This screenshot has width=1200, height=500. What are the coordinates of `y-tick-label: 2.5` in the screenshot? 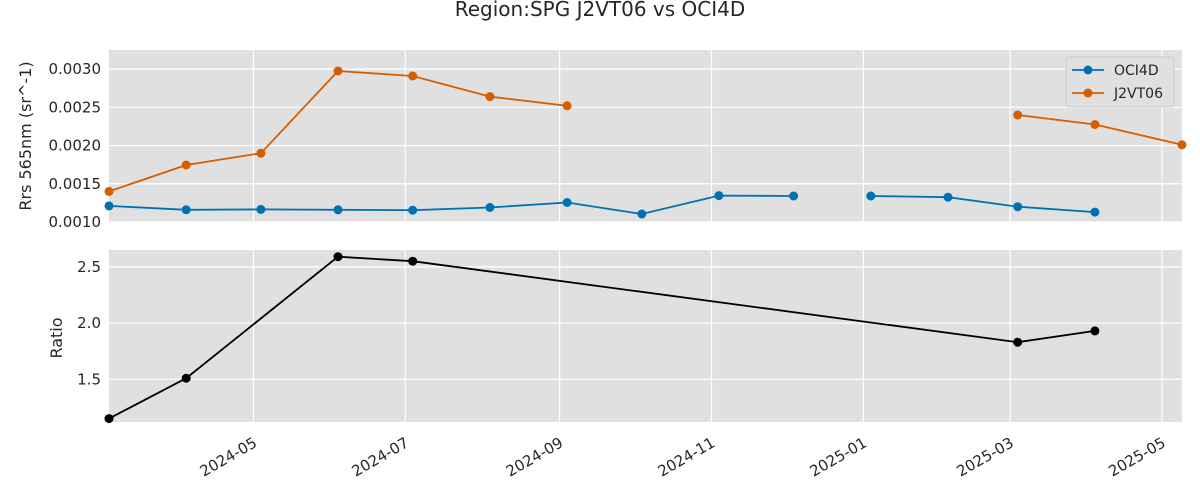 It's located at (89, 267).